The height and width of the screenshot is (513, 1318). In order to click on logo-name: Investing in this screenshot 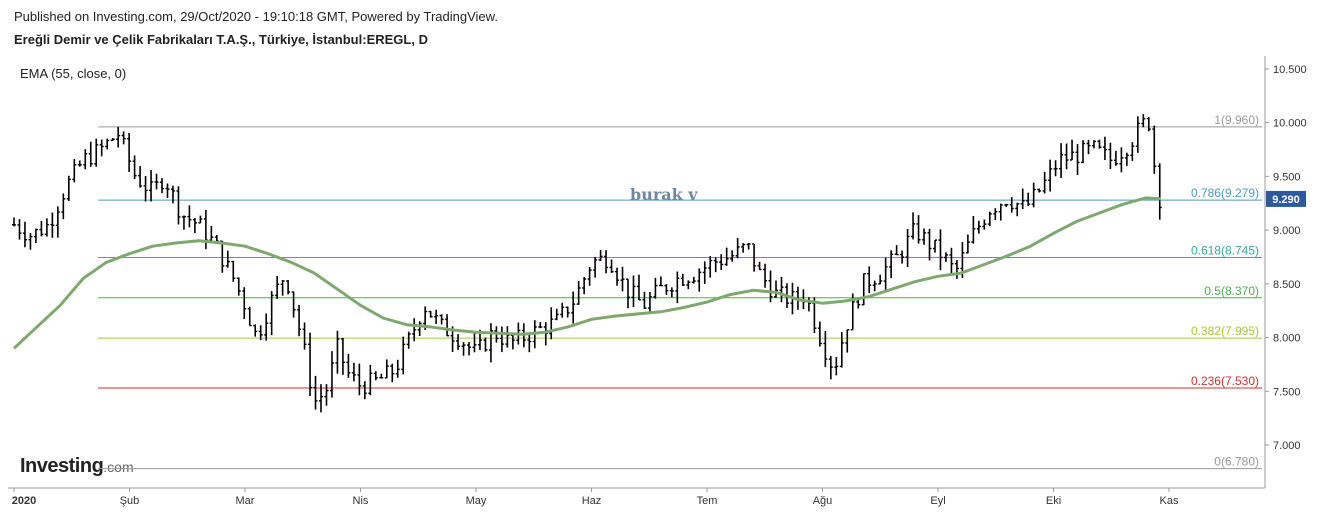, I will do `click(62, 466)`.